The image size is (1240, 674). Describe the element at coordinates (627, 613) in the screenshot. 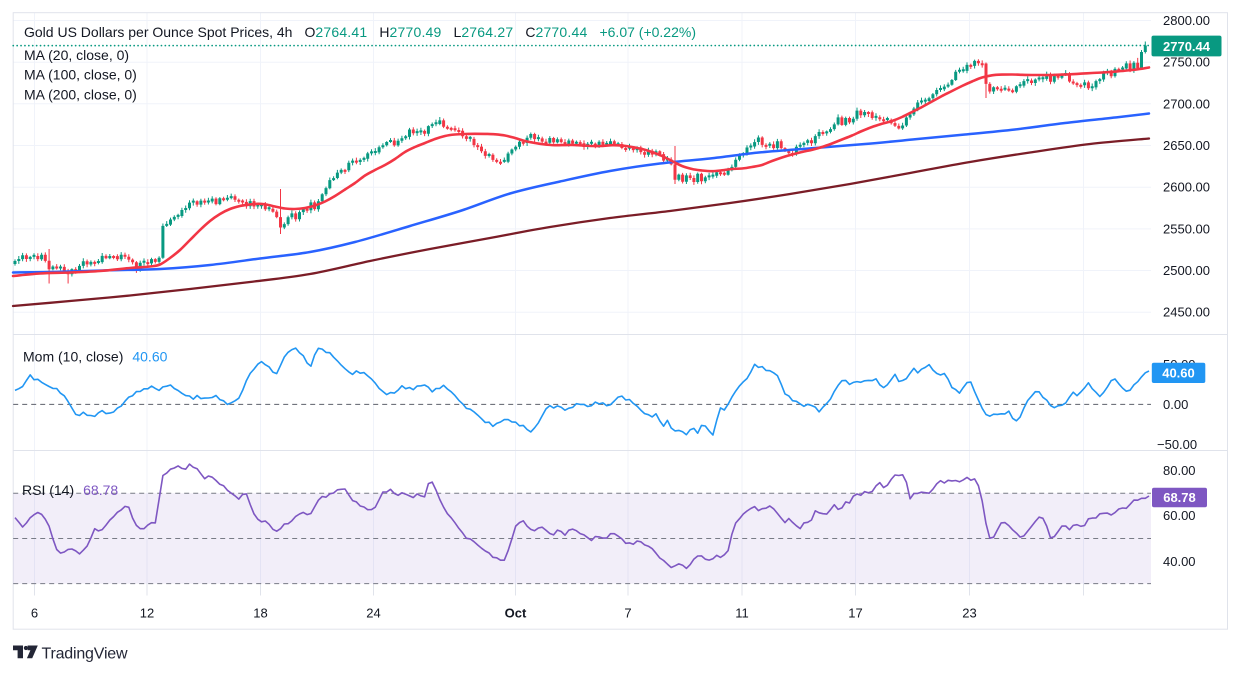

I see `svg-text: 7` at that location.